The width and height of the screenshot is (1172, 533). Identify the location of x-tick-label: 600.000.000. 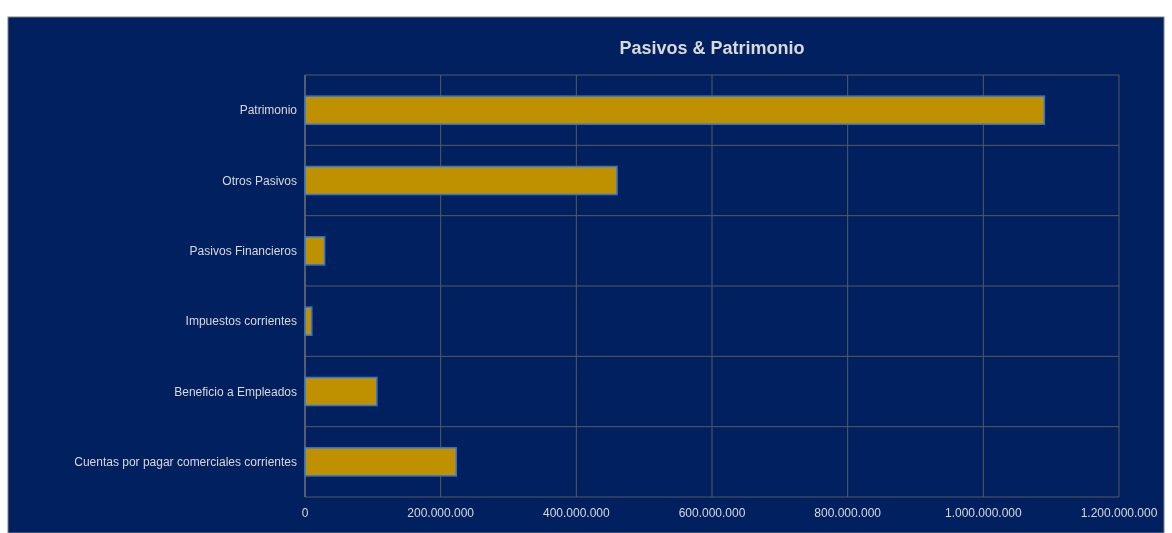
(712, 513).